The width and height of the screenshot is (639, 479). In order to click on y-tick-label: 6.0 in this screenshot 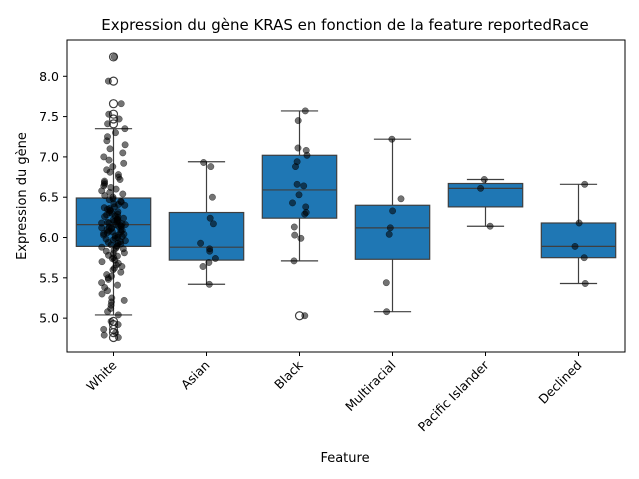, I will do `click(49, 237)`.